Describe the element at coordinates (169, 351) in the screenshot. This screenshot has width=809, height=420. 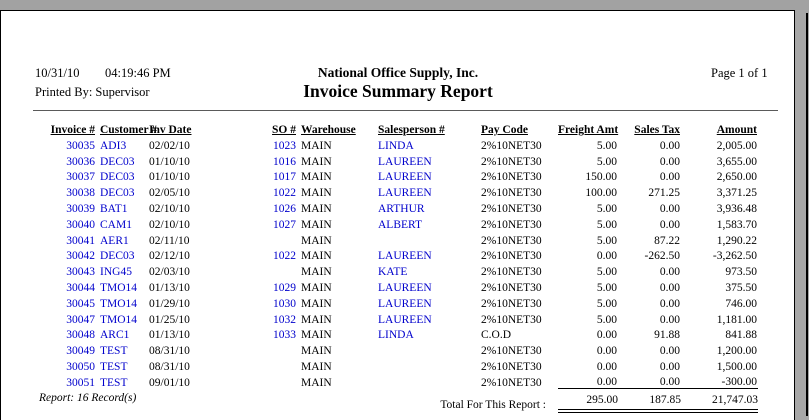
I see `cell-inv_date: 08/31/10` at that location.